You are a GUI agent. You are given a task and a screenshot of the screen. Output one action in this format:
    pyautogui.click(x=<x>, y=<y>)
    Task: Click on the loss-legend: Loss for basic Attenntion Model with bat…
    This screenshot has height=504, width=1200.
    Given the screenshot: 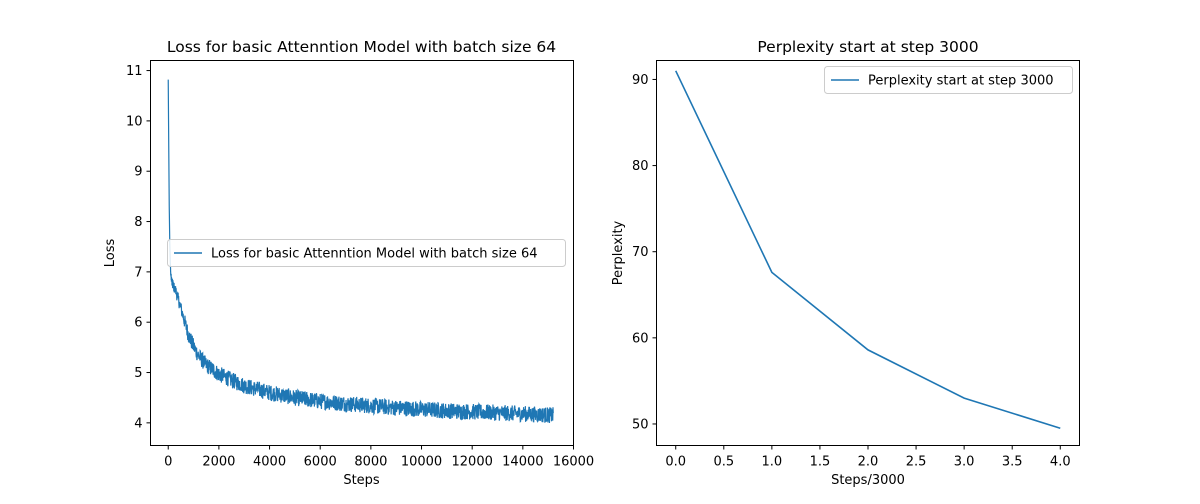 What is the action you would take?
    pyautogui.click(x=366, y=253)
    